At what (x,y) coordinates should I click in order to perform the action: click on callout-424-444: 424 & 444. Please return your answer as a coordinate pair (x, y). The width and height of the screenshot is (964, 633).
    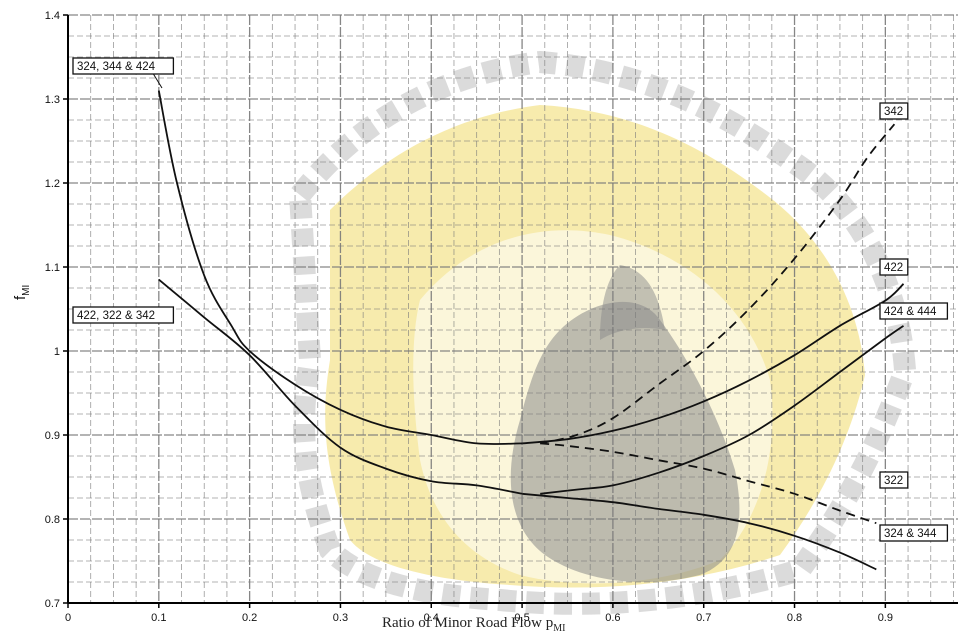
    Looking at the image, I should click on (914, 311).